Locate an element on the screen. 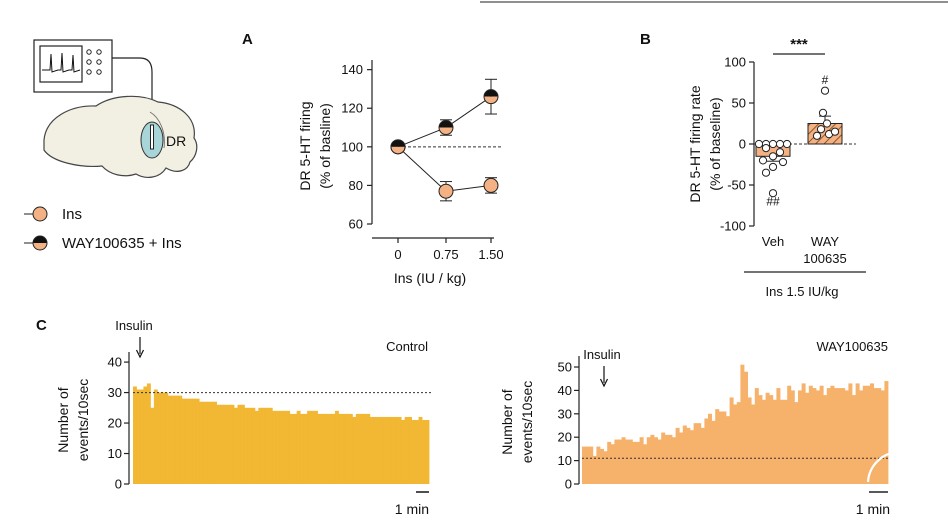 The width and height of the screenshot is (948, 531). condition-label: Control is located at coordinates (407, 346).